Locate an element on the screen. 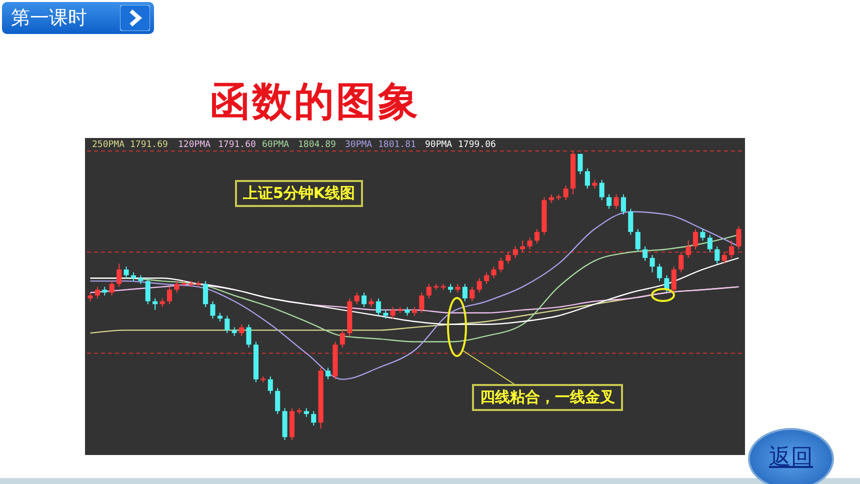 The image size is (860, 484). annotation: 四线粘合，一线金叉 is located at coordinates (547, 397).